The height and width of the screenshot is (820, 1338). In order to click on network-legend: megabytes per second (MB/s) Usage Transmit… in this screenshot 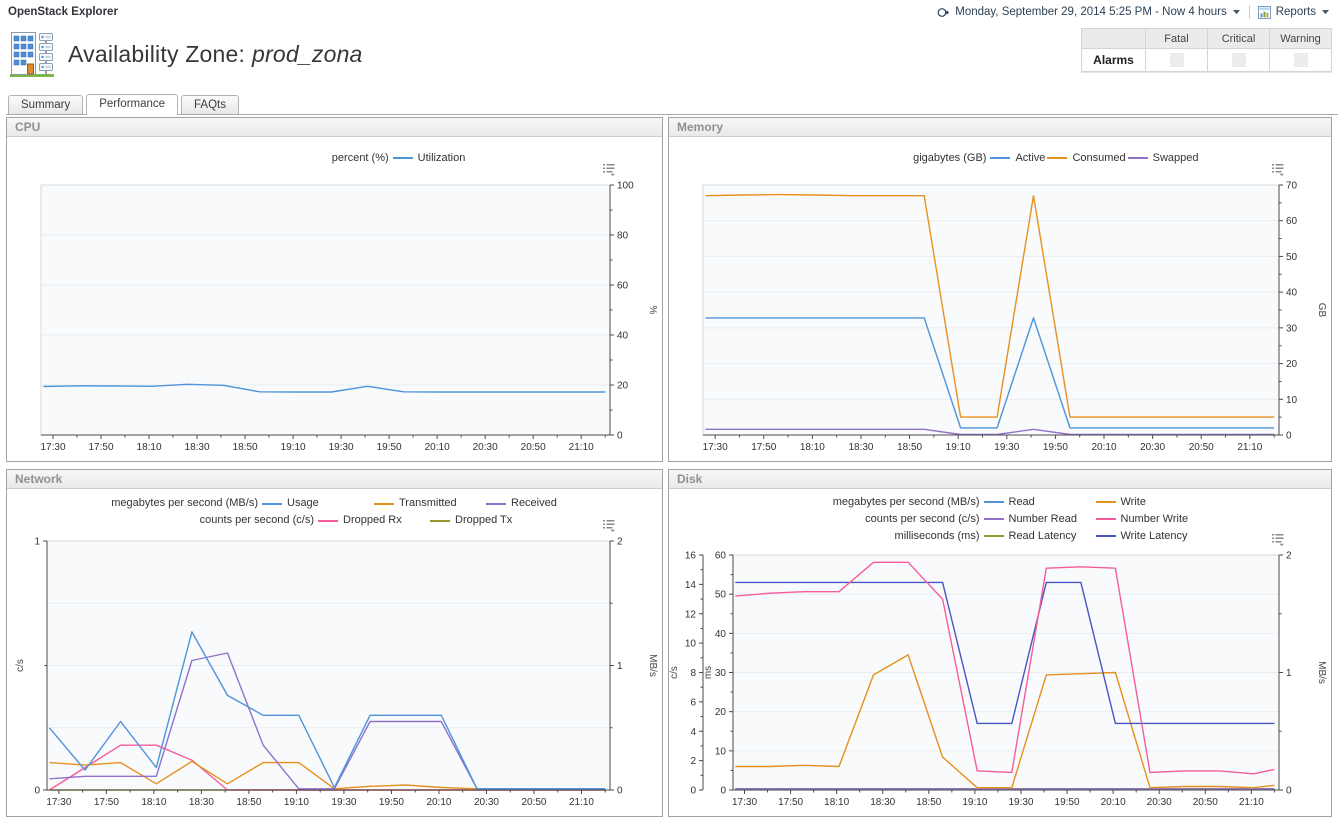, I will do `click(334, 512)`.